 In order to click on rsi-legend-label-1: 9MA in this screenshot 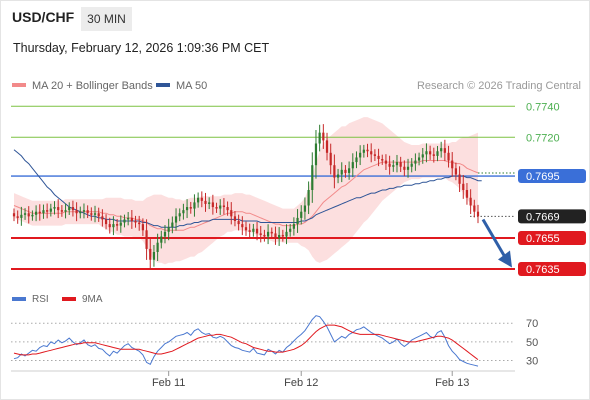, I will do `click(92, 299)`.